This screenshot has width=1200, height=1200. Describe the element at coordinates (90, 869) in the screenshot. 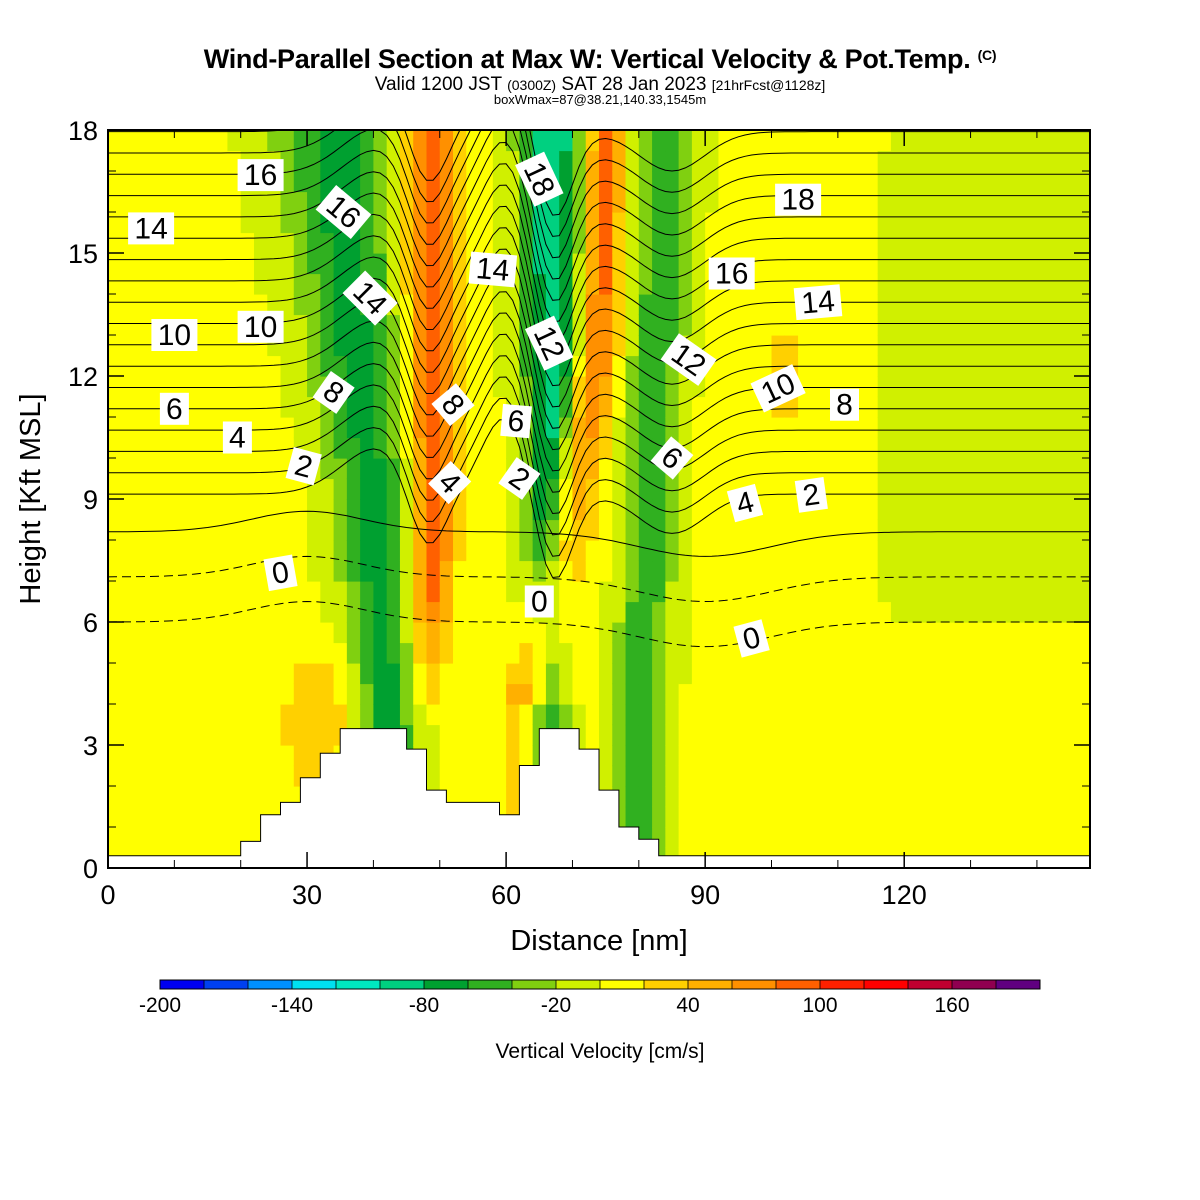

I see `y-tick-label: 0` at that location.